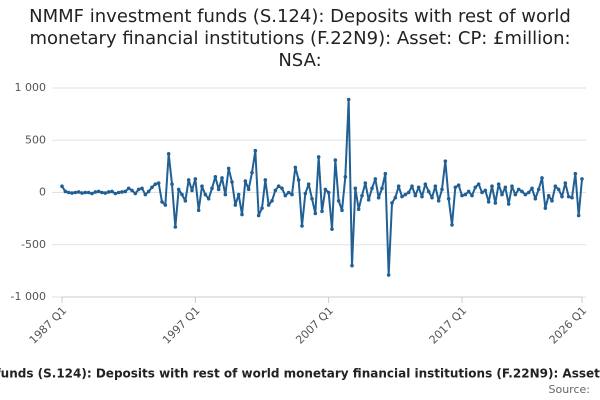 The height and width of the screenshot is (400, 600). What do you see at coordinates (35, 139) in the screenshot?
I see `y-tick-label: 500` at bounding box center [35, 139].